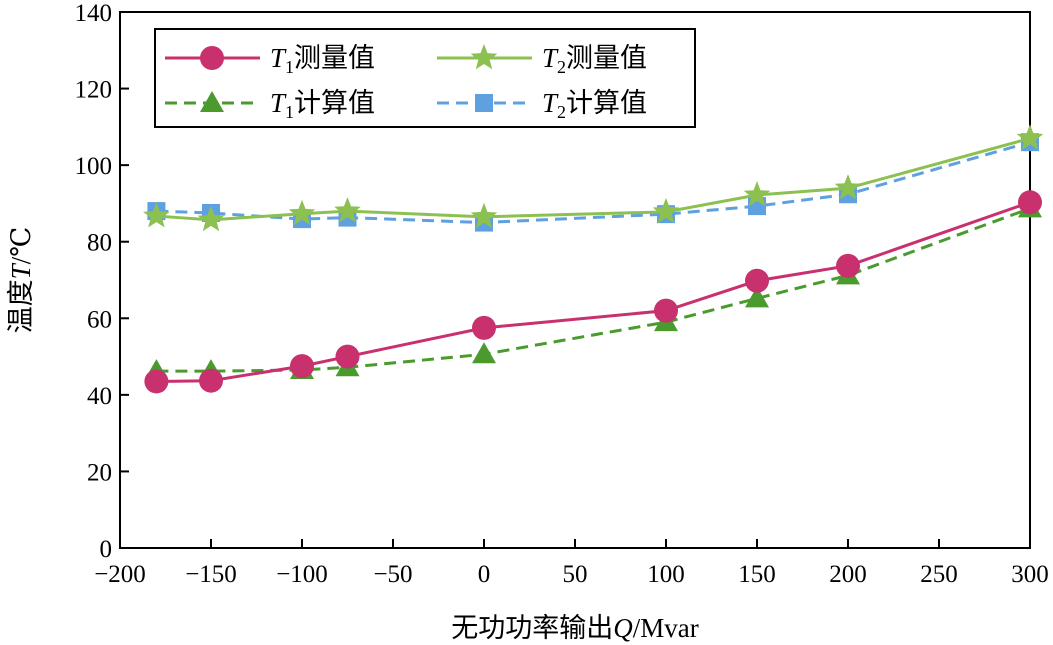 This screenshot has width=1053, height=645. I want to click on x-tick-label: 150, so click(757, 574).